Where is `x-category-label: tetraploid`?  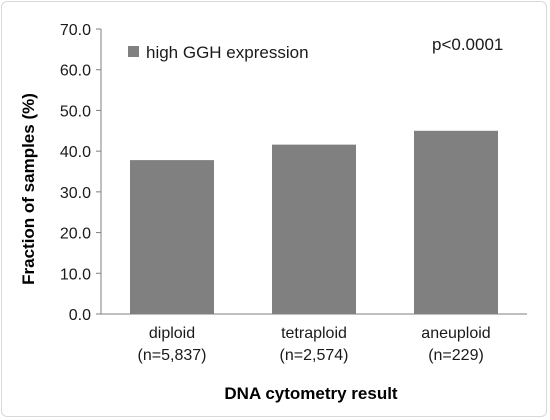
x-category-label: tetraploid is located at coordinates (314, 333).